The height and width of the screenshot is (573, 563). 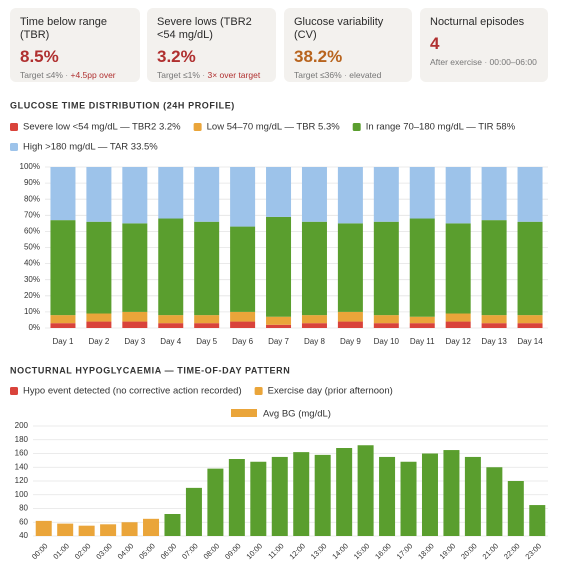 What do you see at coordinates (350, 341) in the screenshot?
I see `x-tick-label: Day 9` at bounding box center [350, 341].